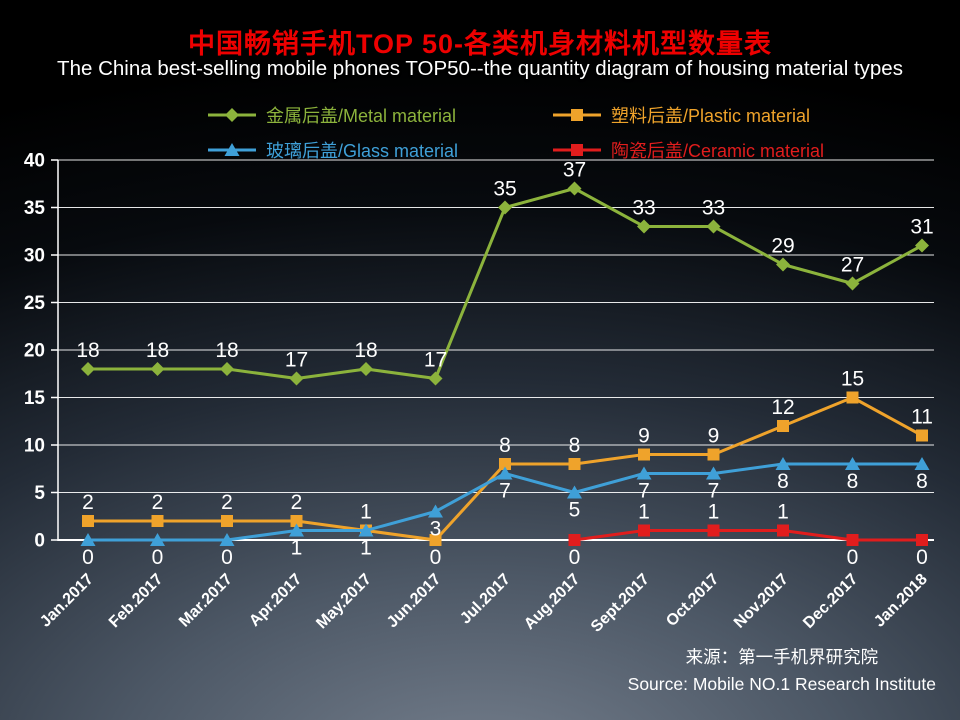  What do you see at coordinates (480, 44) in the screenshot?
I see `page-title: 中国畅销手机TOP 50-各类机身材料机型数量表` at bounding box center [480, 44].